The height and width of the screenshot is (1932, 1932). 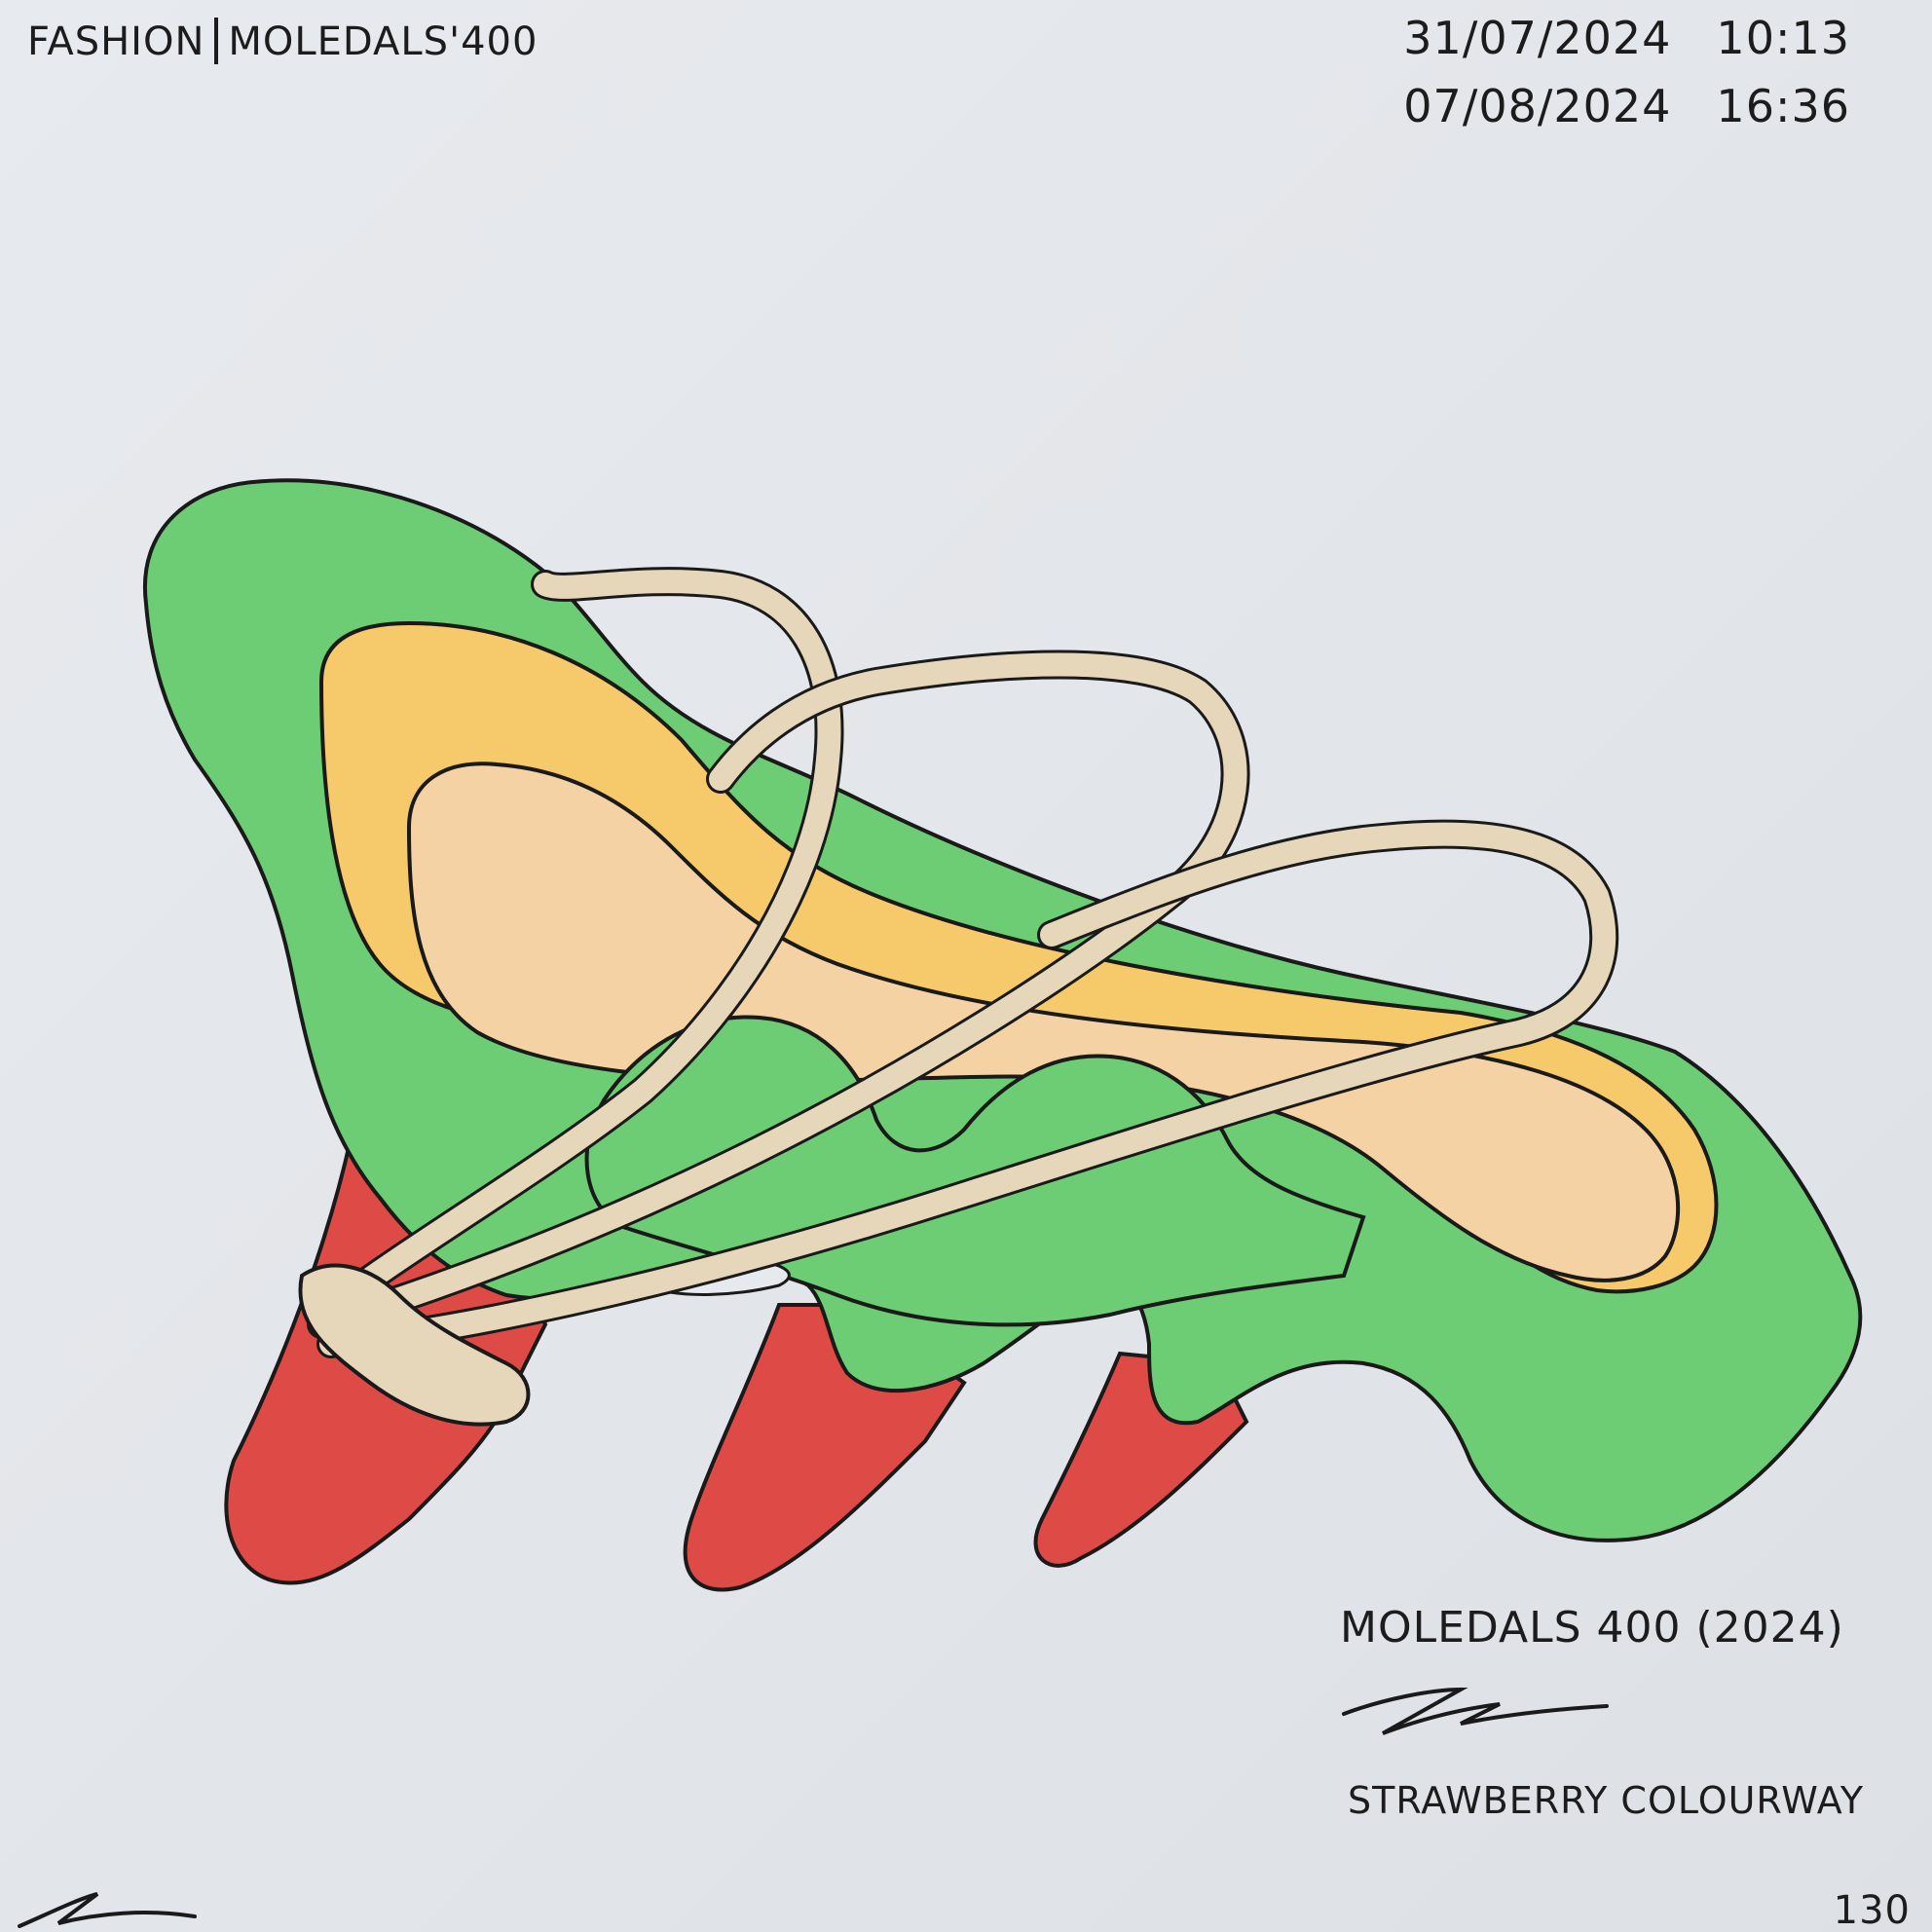 I want to click on timestamp-start: 31/07/2024 10:13, so click(x=1626, y=38).